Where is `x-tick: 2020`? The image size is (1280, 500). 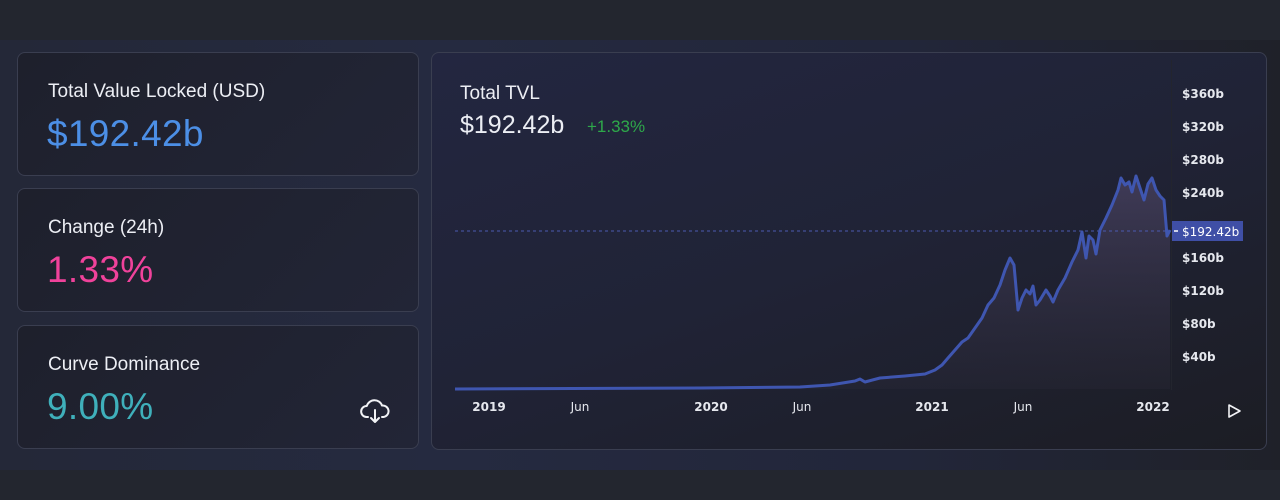
x-tick: 2020 is located at coordinates (710, 407).